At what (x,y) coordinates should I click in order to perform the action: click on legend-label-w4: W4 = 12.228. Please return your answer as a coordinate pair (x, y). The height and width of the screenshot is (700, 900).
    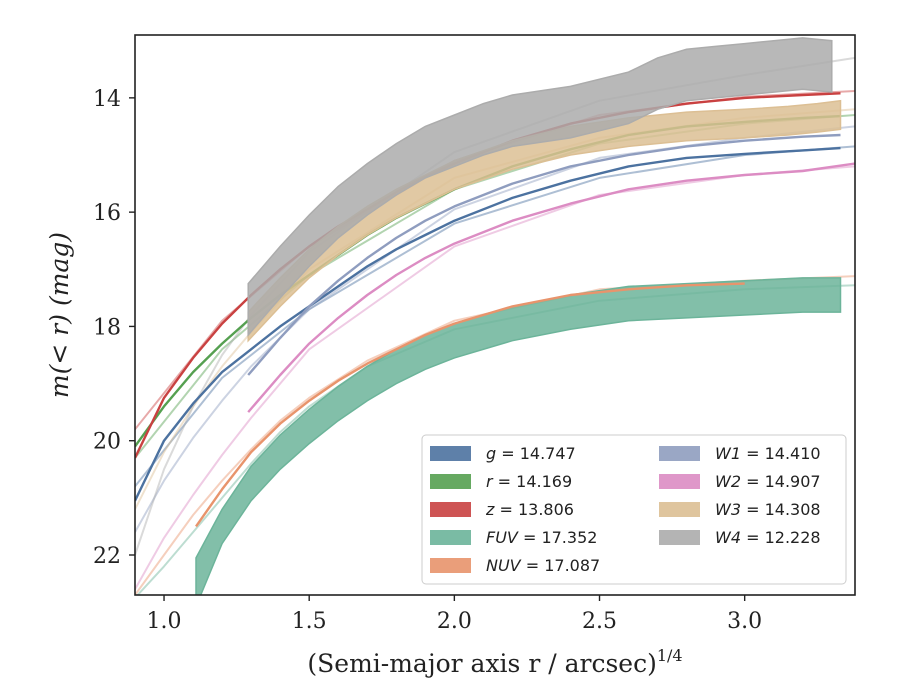
    Looking at the image, I should click on (768, 537).